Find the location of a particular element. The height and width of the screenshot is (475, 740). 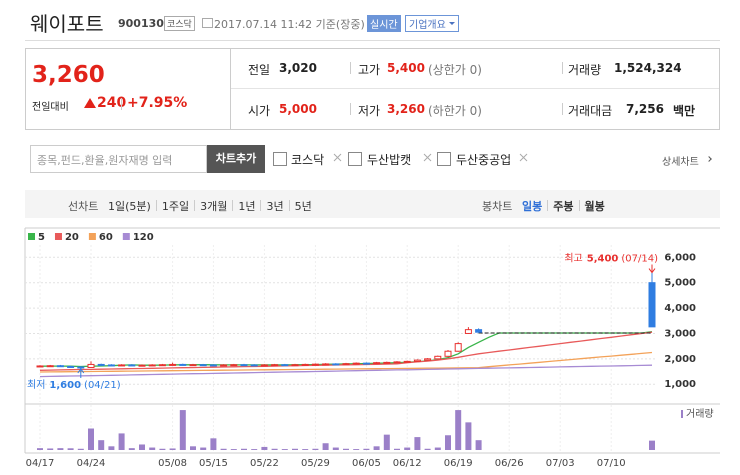

stat-value: 5,400 is located at coordinates (406, 68).